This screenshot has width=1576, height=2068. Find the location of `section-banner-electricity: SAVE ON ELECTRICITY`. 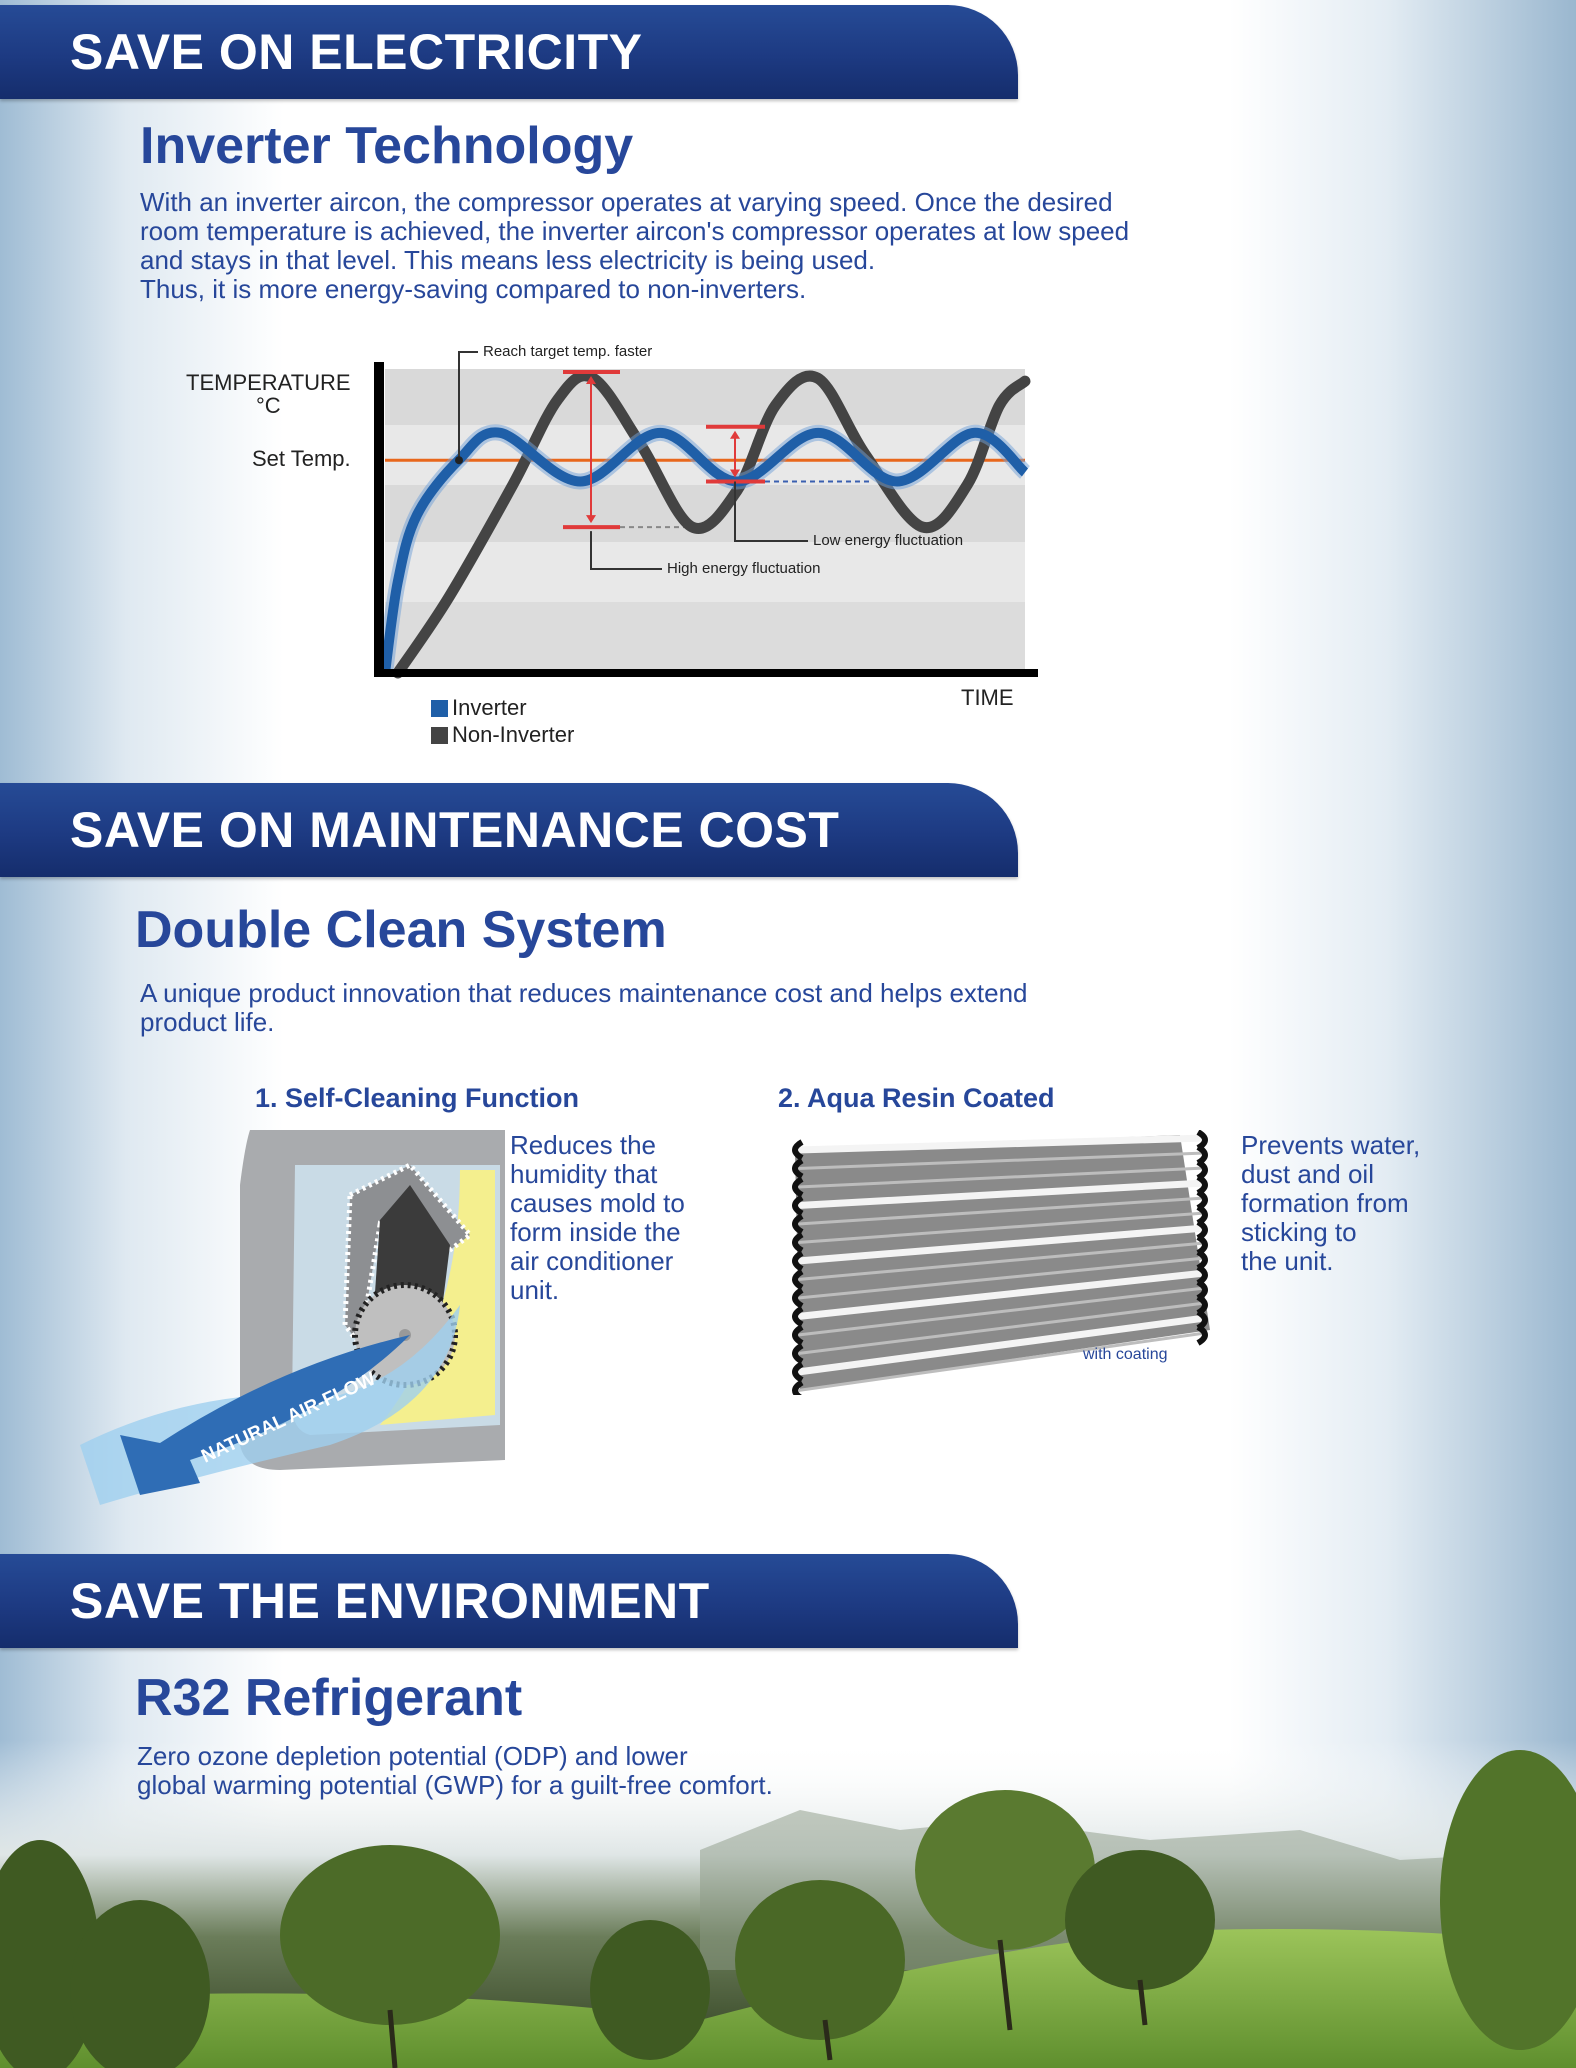

section-banner-electricity: SAVE ON ELECTRICITY is located at coordinates (509, 52).